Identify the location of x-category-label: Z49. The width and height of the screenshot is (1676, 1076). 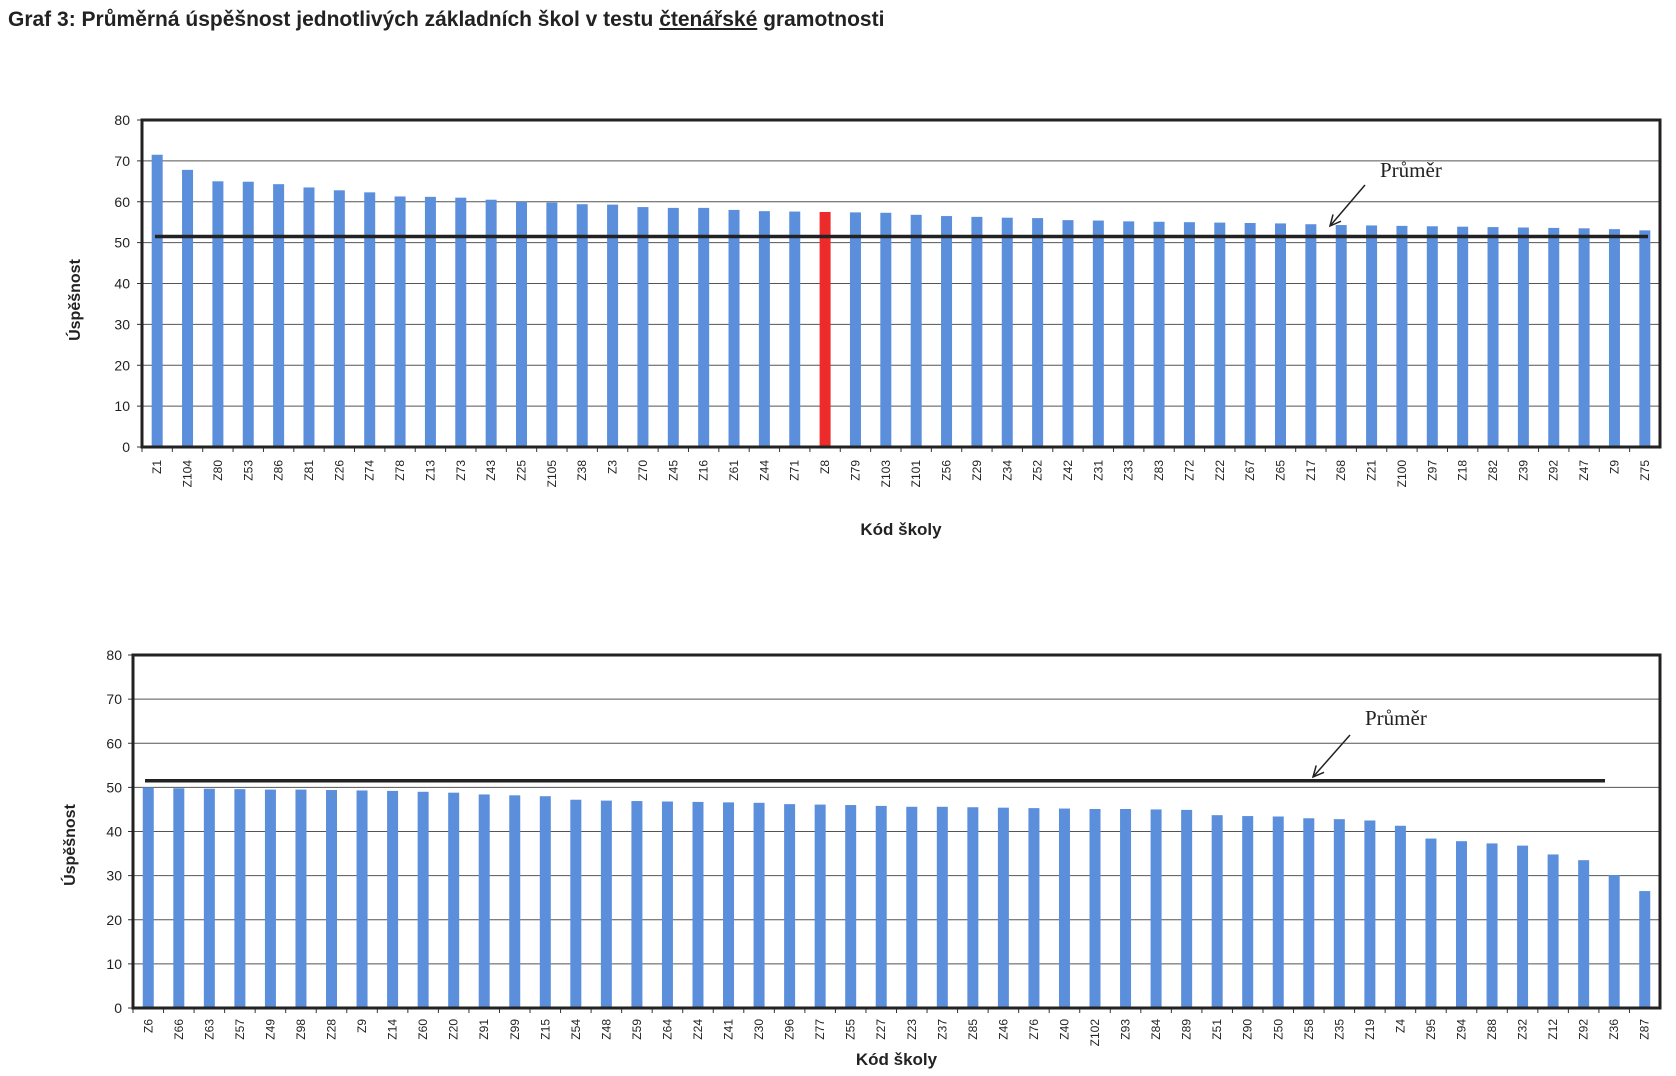
(270, 1029).